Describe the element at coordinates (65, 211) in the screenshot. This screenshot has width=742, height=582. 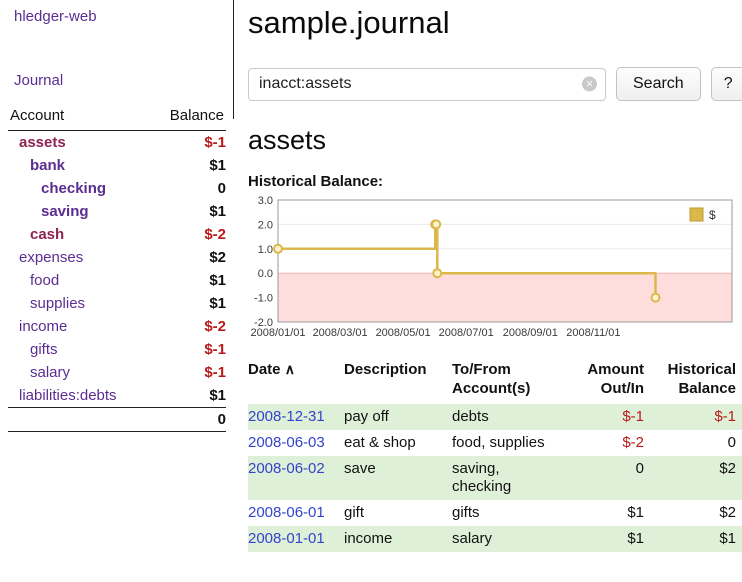
I see `account-link-saving: saving` at that location.